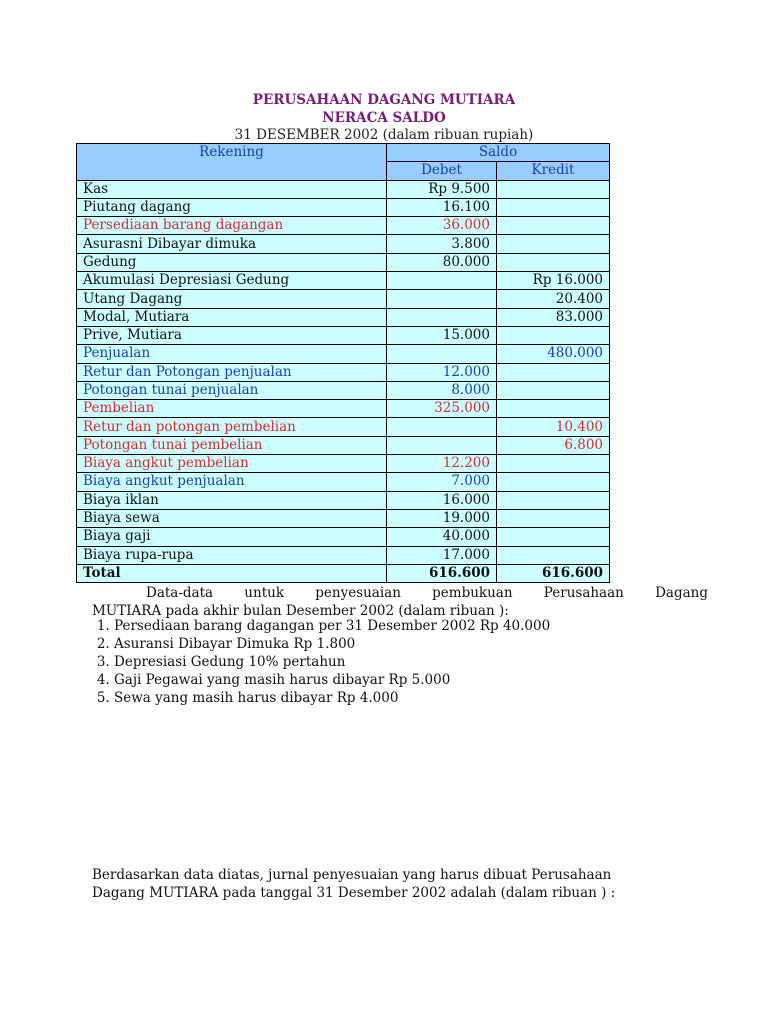 The image size is (768, 1024). I want to click on table-row: Biaya gaji 40.000, so click(343, 537).